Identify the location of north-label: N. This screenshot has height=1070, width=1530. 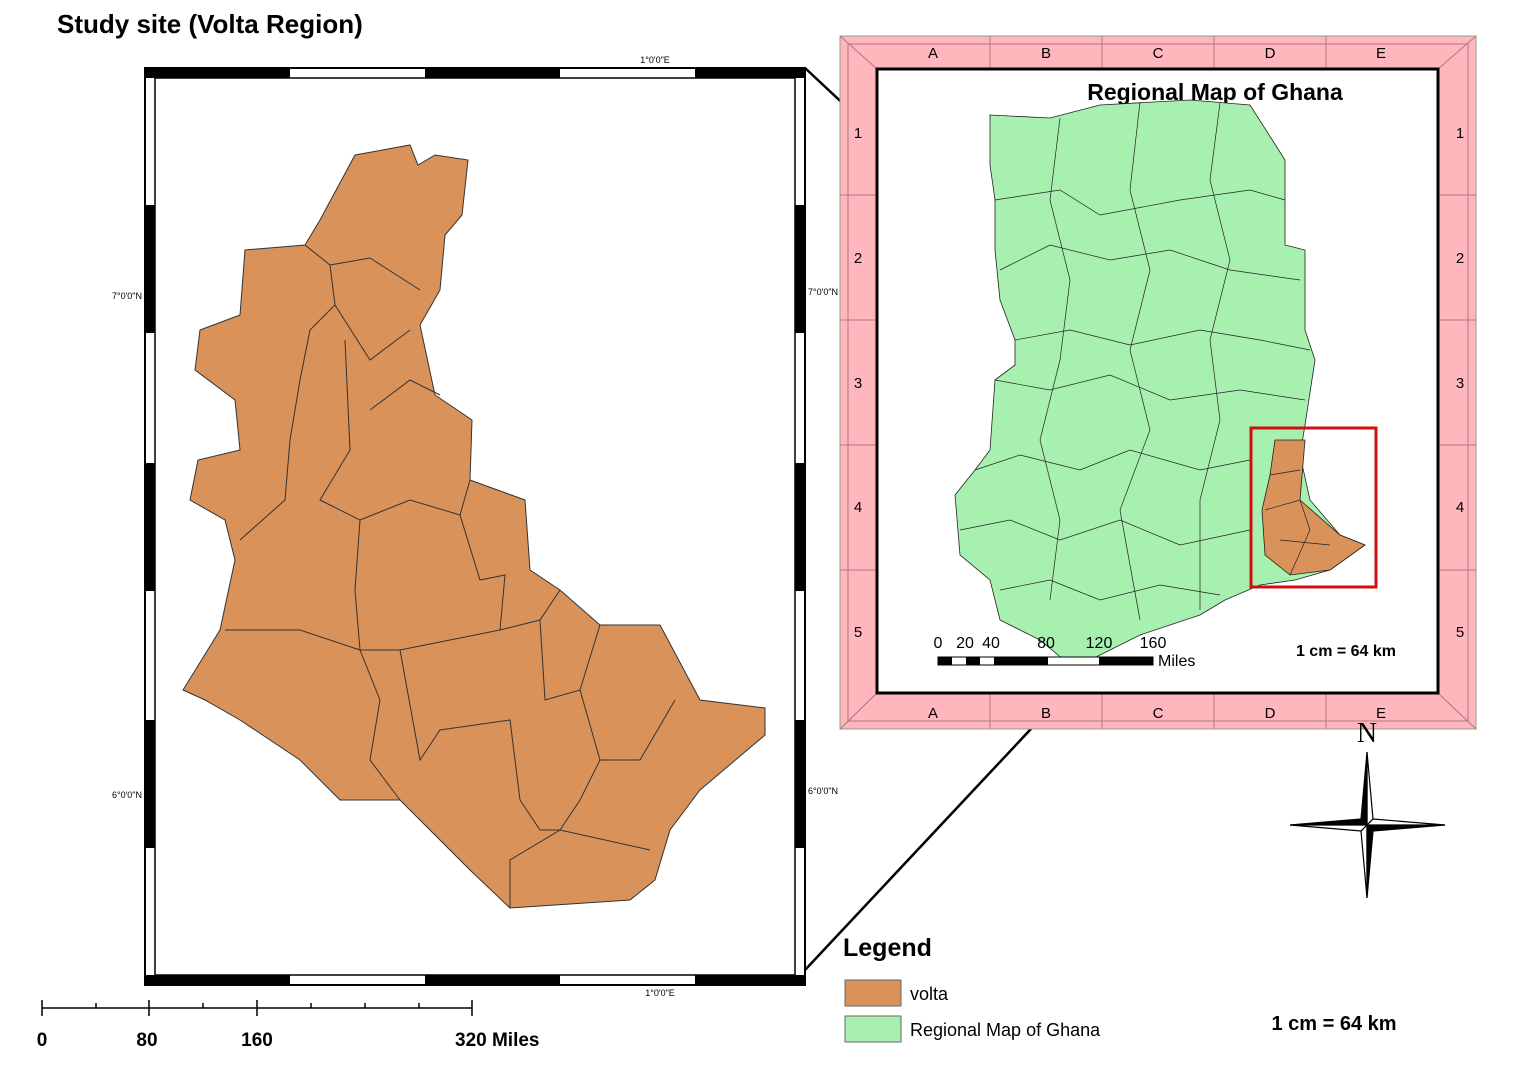
(1367, 733).